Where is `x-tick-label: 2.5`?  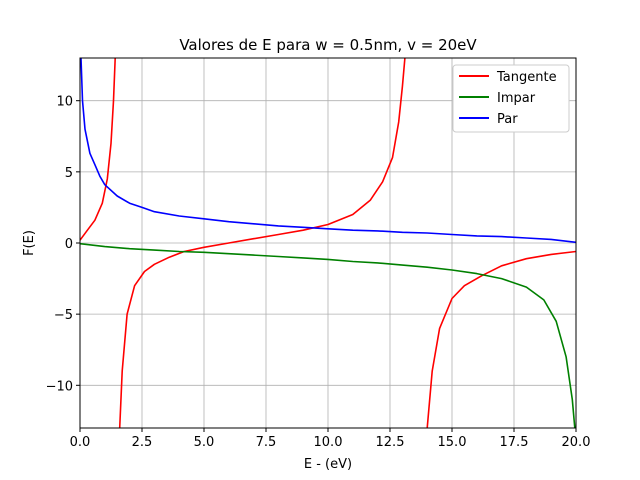 x-tick-label: 2.5 is located at coordinates (142, 442).